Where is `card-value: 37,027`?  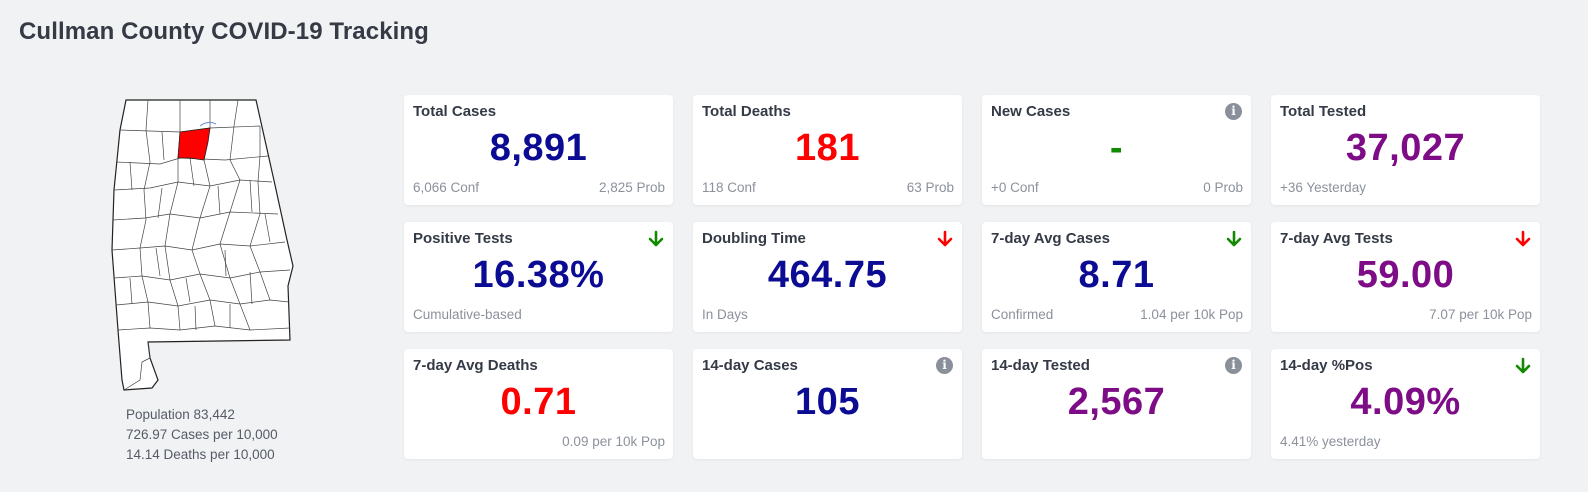
card-value: 37,027 is located at coordinates (1405, 148).